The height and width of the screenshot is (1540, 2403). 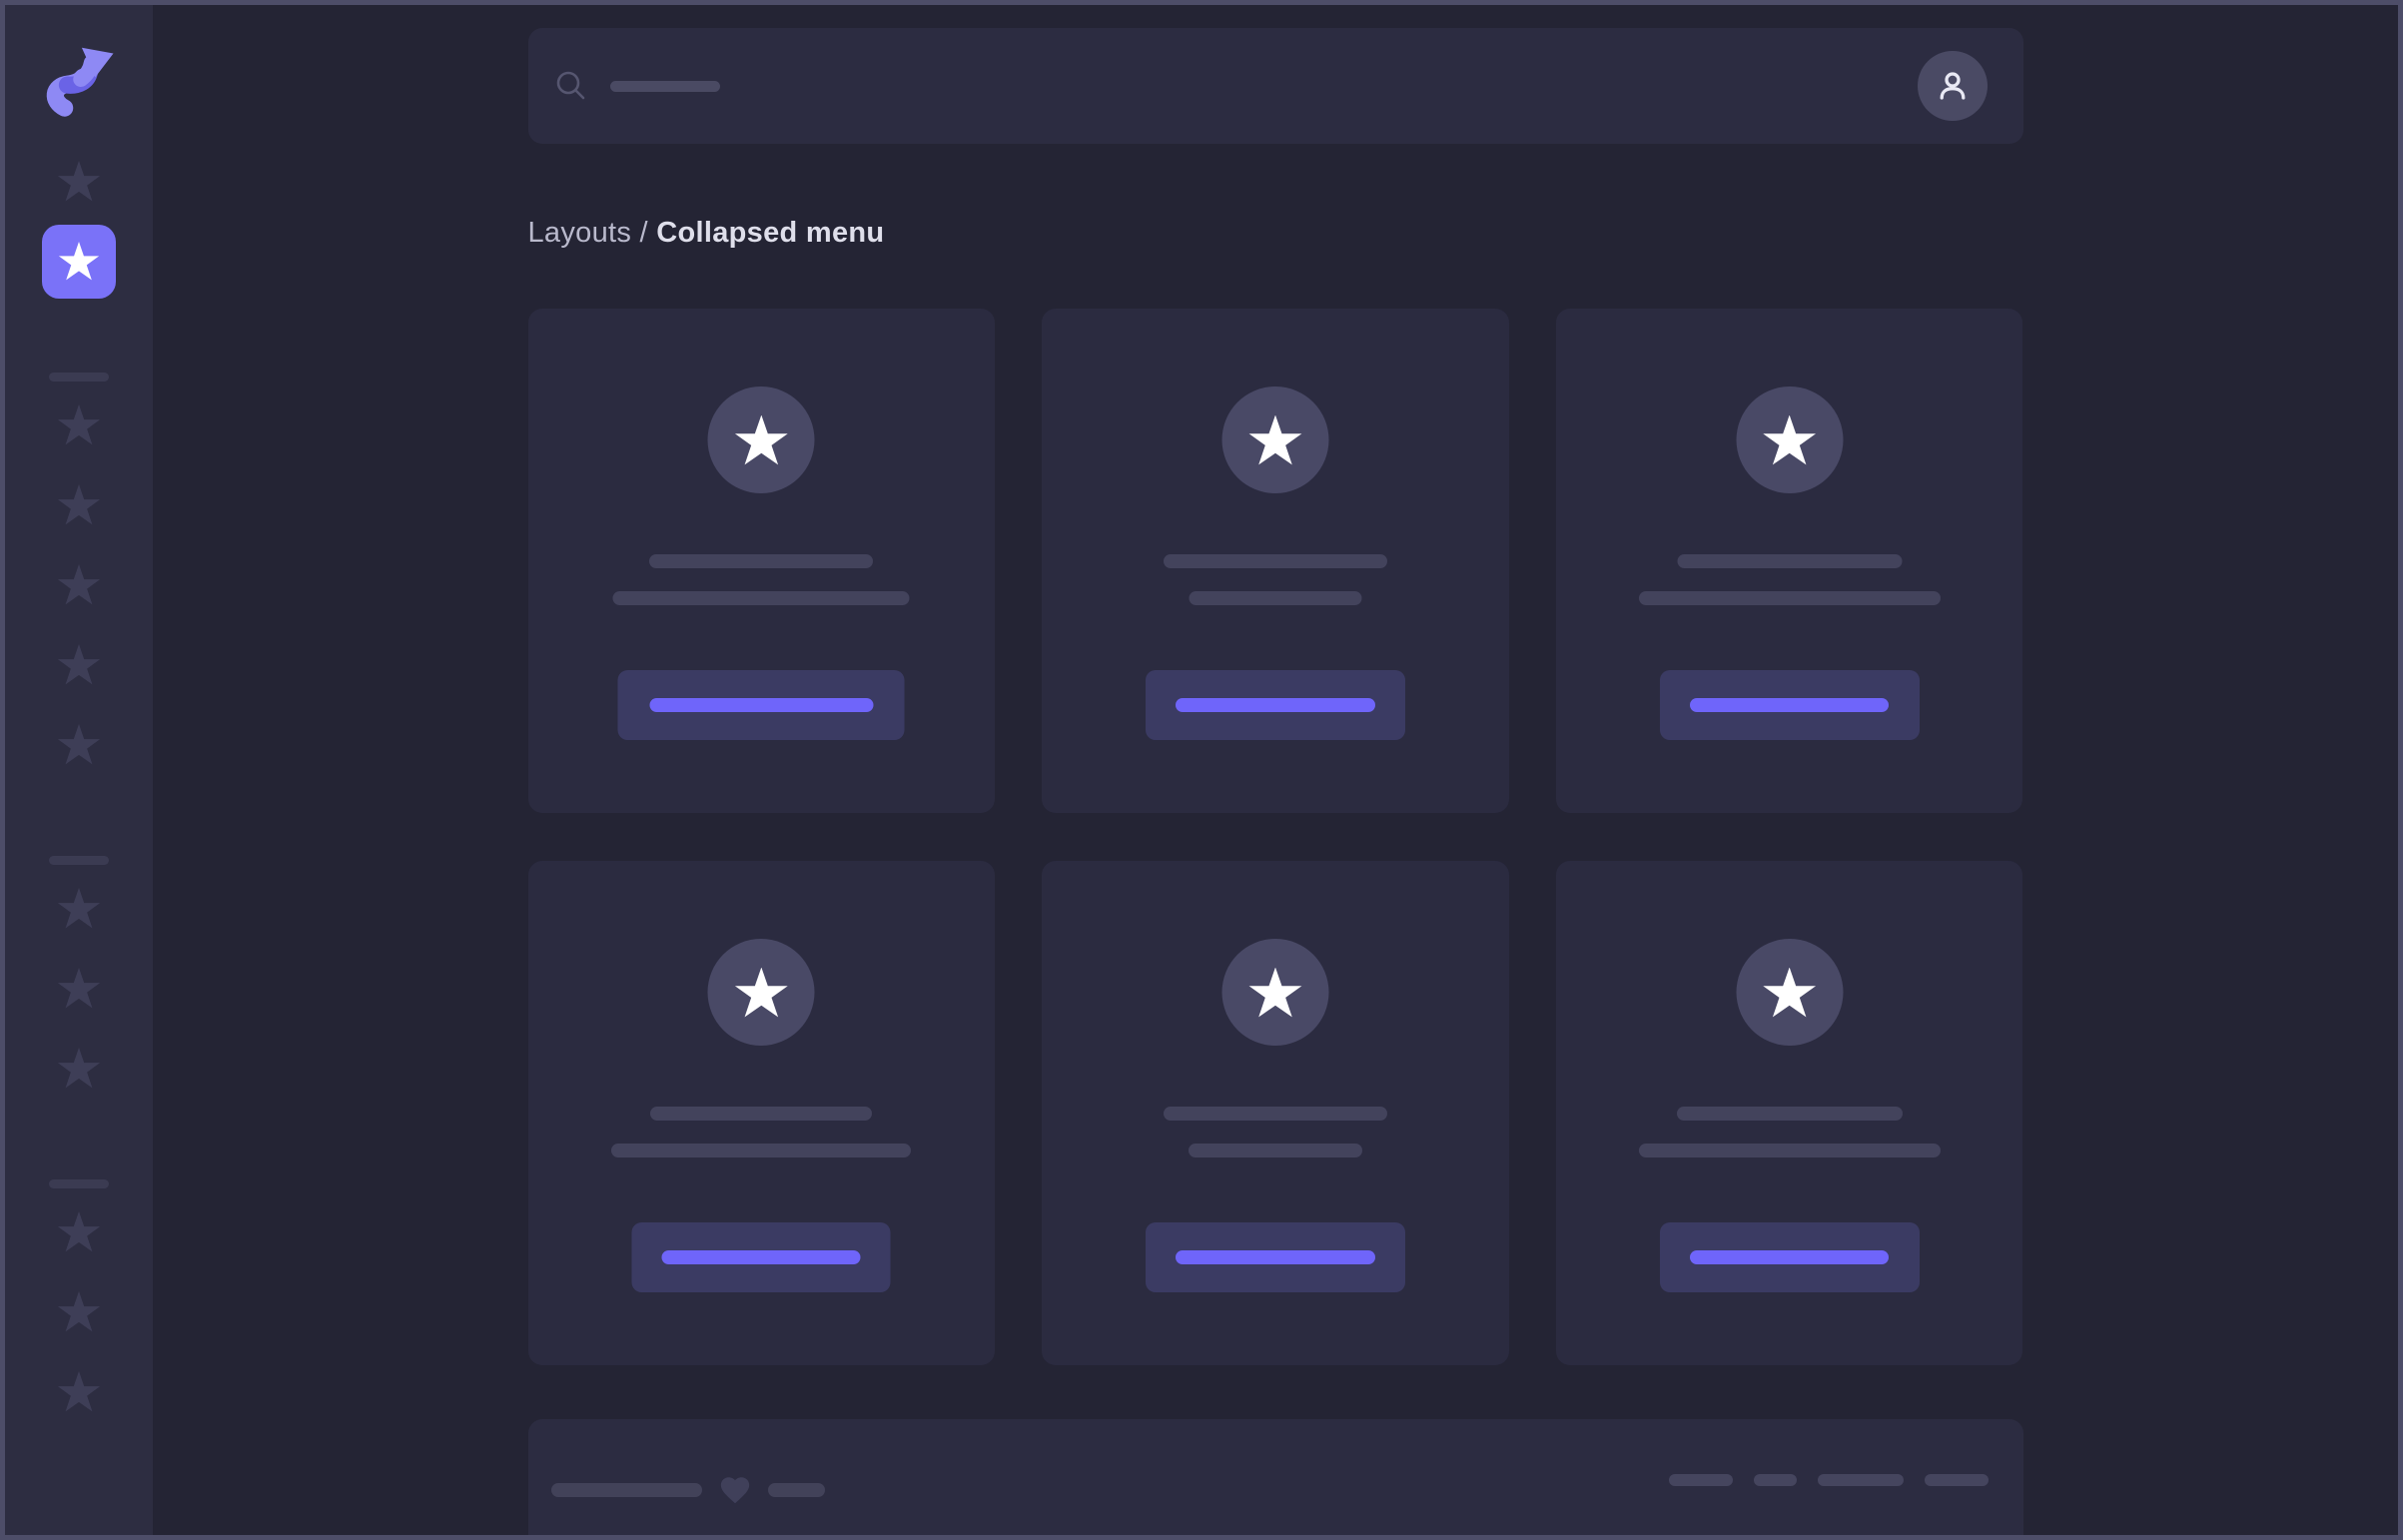 I want to click on sidebar-nav, so click(x=79, y=781).